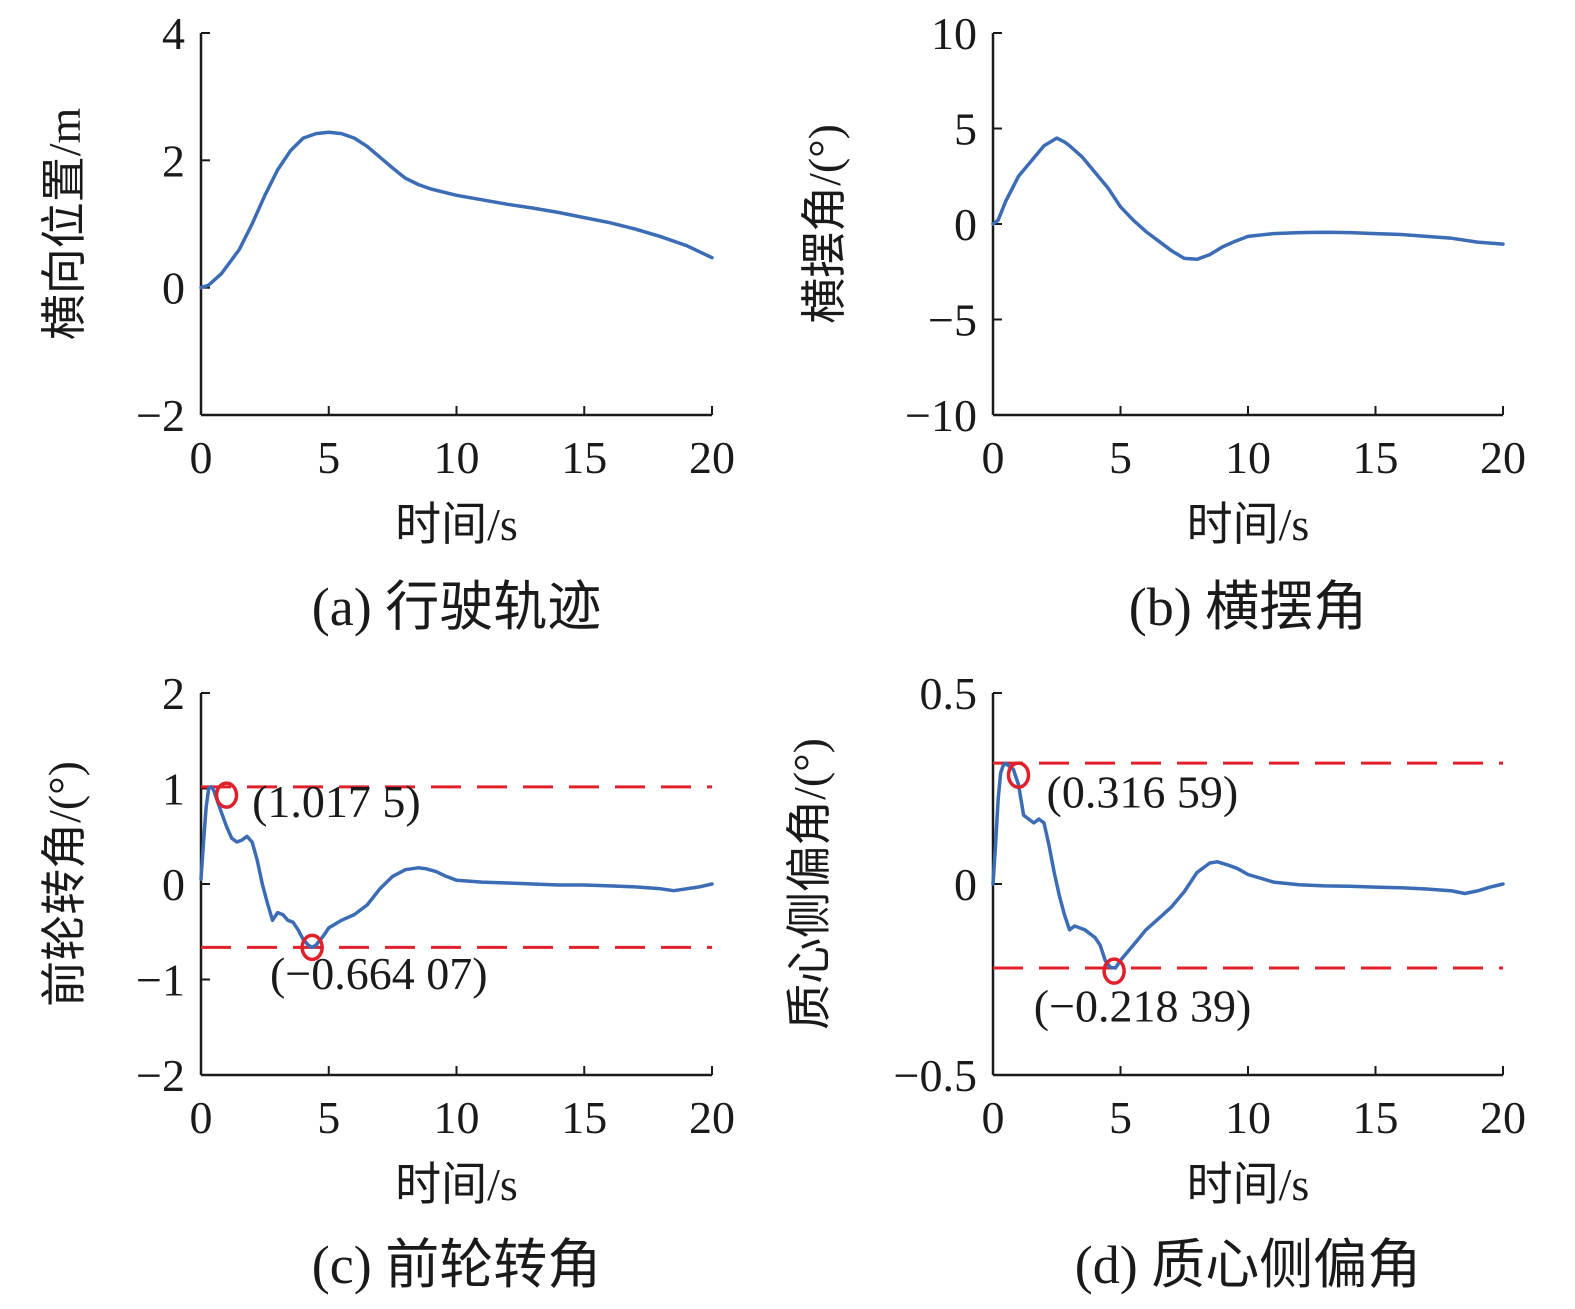 The height and width of the screenshot is (1309, 1575). Describe the element at coordinates (941, 415) in the screenshot. I see `y-tick-label: −10` at that location.